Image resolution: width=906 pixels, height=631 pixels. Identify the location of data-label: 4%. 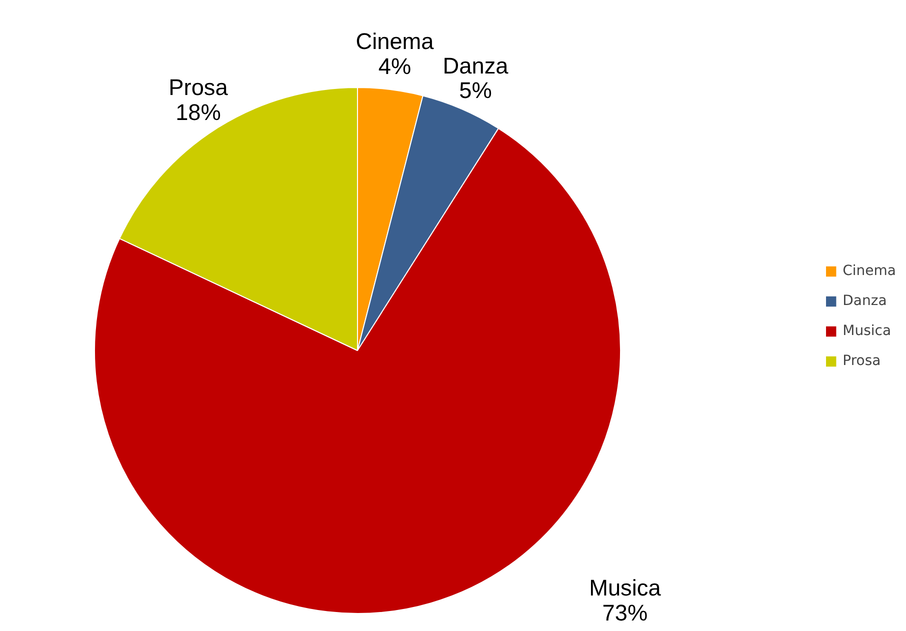
(395, 65).